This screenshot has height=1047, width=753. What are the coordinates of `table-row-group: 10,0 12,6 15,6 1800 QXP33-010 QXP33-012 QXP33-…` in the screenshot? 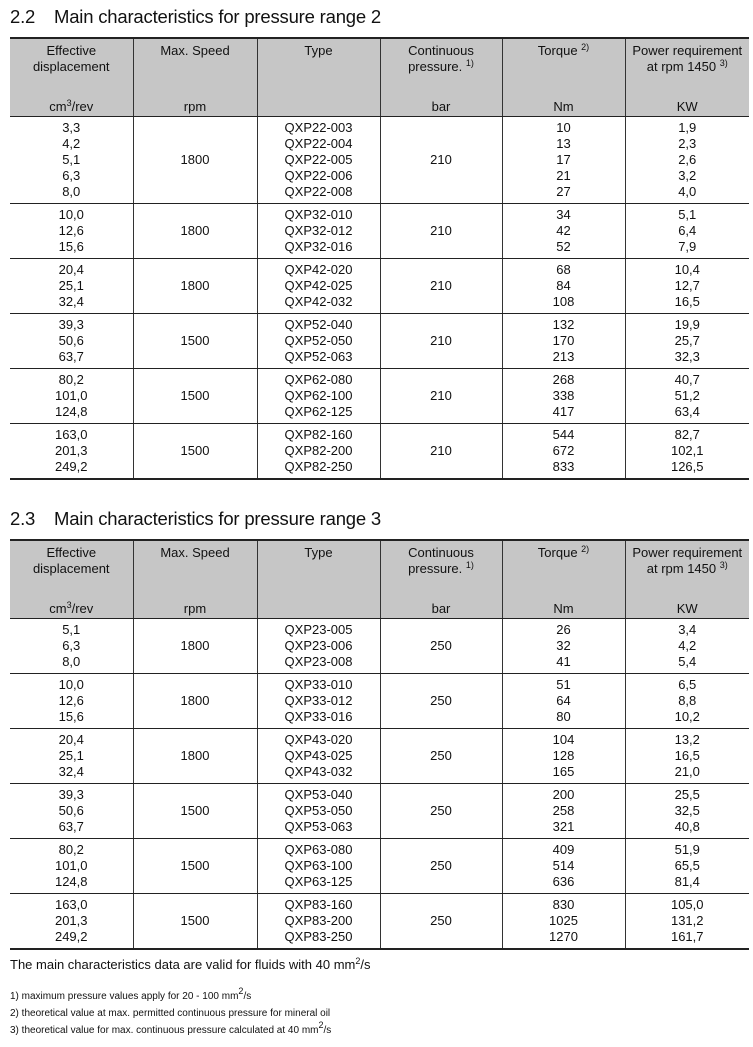 It's located at (379, 701).